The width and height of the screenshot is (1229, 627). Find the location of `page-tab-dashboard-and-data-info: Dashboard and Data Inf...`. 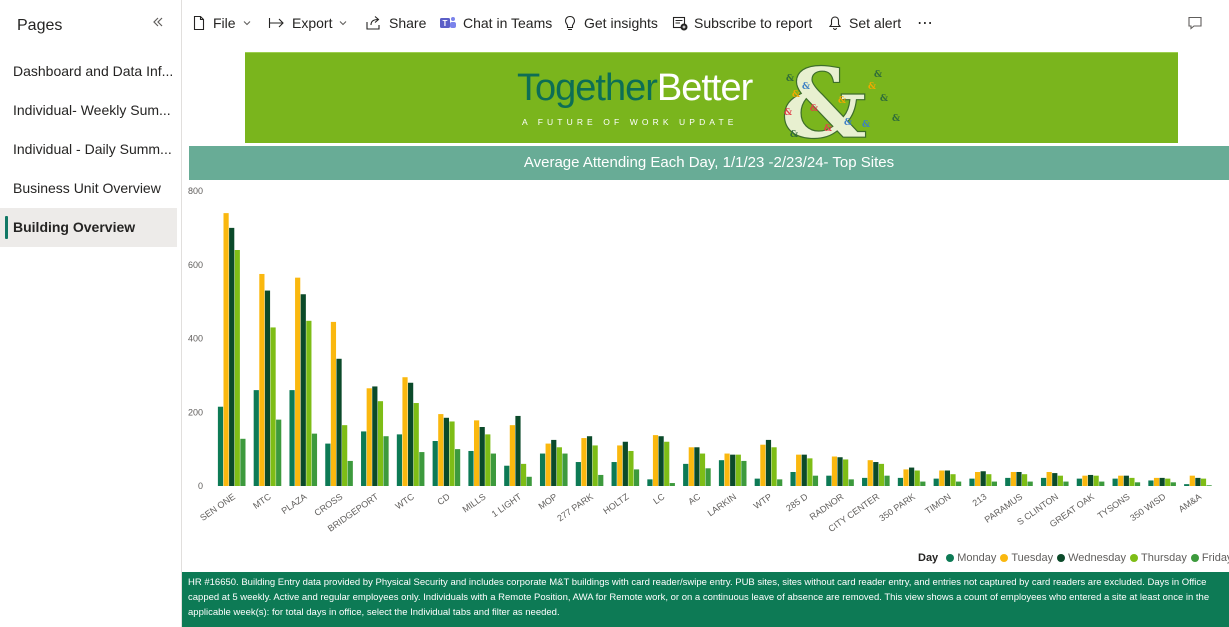

page-tab-dashboard-and-data-info: Dashboard and Data Inf... is located at coordinates (88, 71).